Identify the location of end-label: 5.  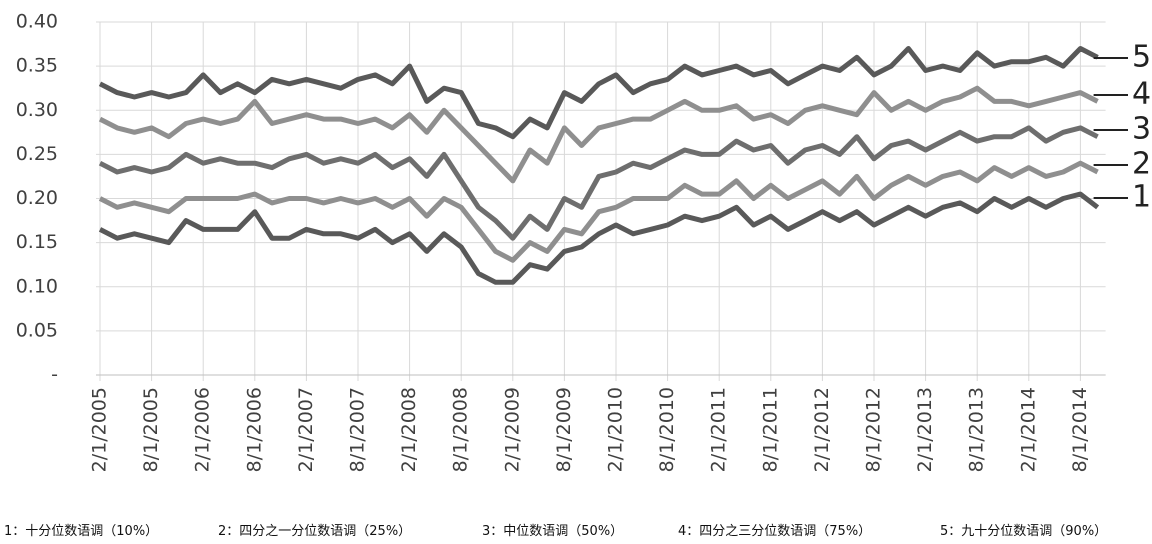
(1141, 57).